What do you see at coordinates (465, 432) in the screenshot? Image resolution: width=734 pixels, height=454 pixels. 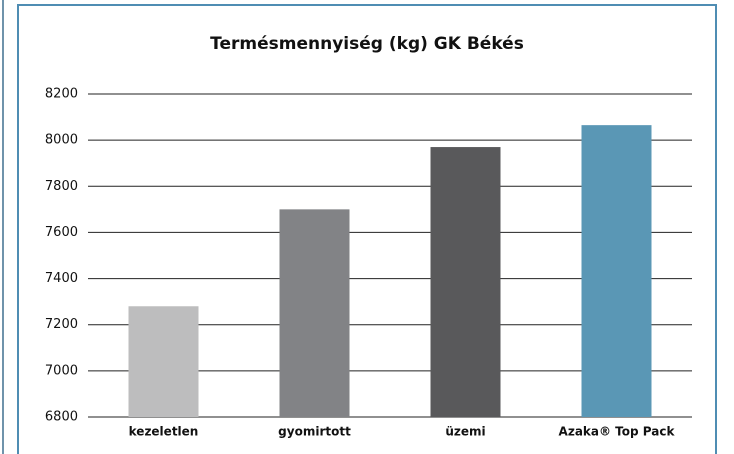 I see `x-tick-label: üzemi` at bounding box center [465, 432].